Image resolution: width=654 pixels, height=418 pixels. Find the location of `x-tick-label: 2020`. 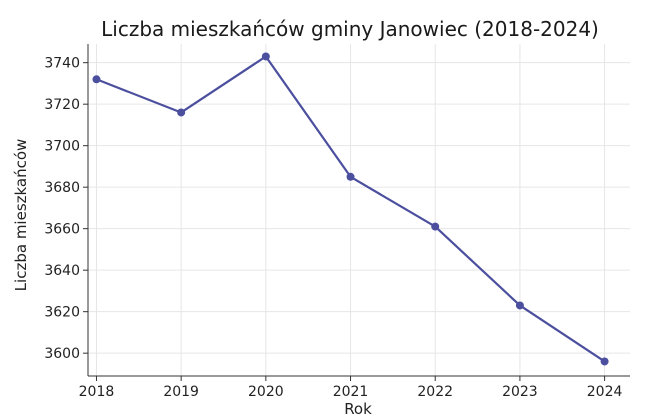

x-tick-label: 2020 is located at coordinates (266, 392).